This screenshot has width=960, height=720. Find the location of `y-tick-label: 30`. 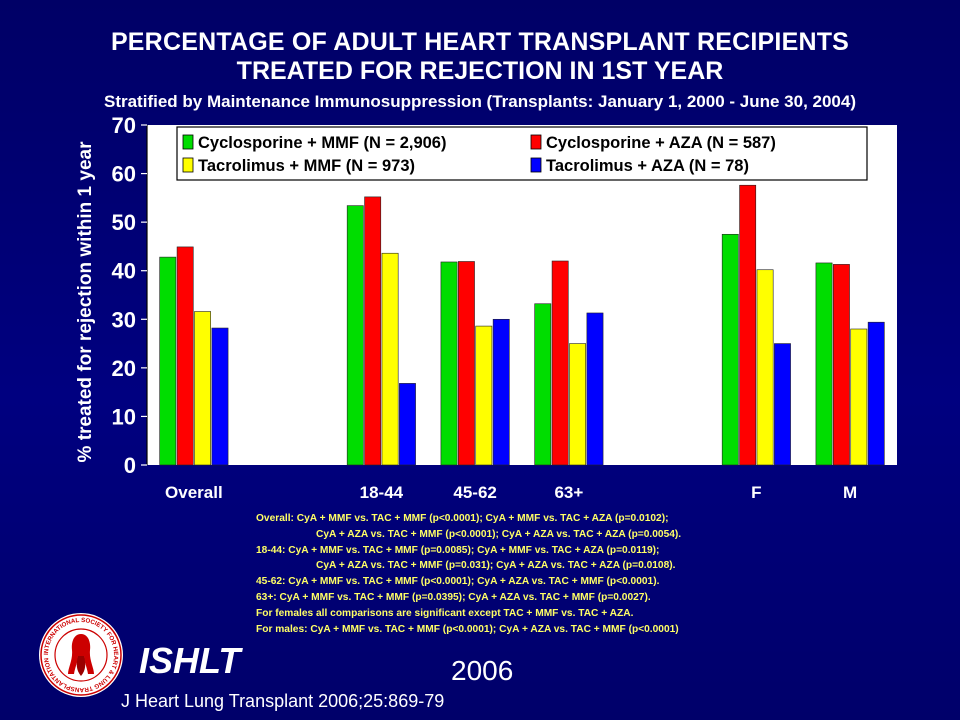

y-tick-label: 30 is located at coordinates (124, 319).